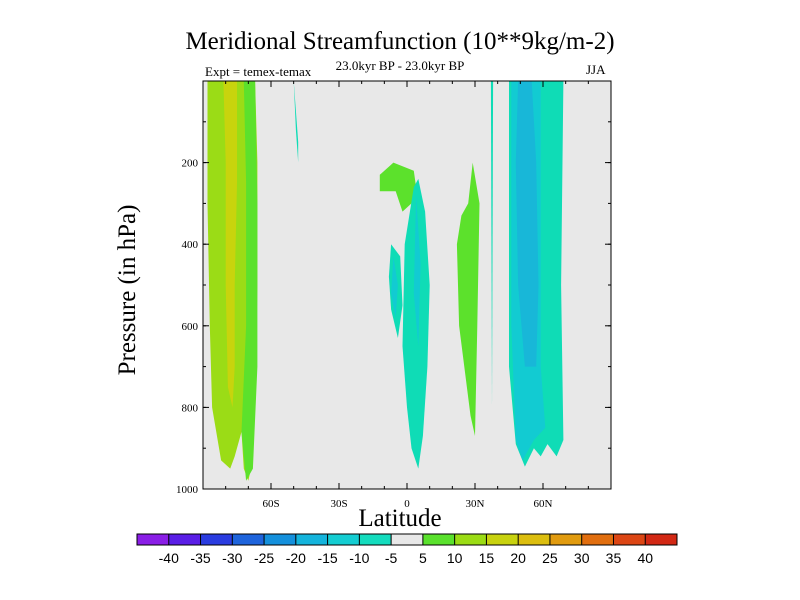 The height and width of the screenshot is (600, 800). I want to click on chart-subtitle: 23.0kyr BP - 23.0kyr BP, so click(400, 65).